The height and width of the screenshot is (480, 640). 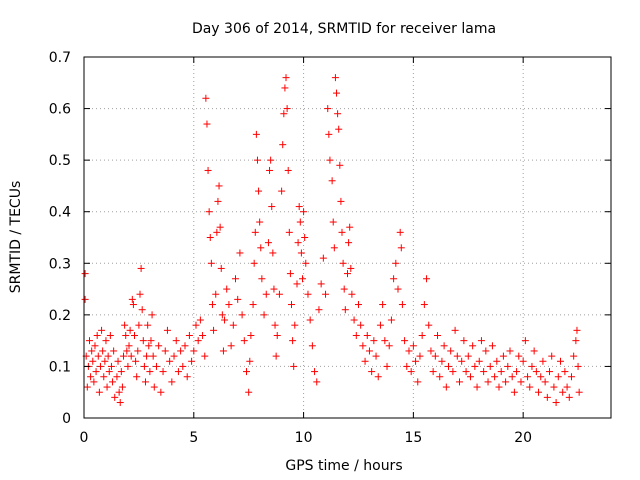 I want to click on x-tick-label: 20, so click(x=523, y=438).